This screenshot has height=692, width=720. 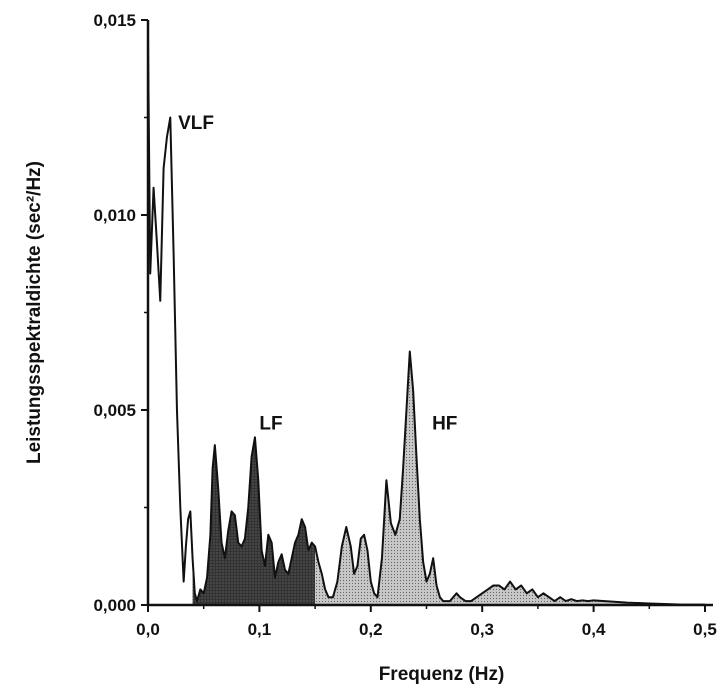 What do you see at coordinates (270, 424) in the screenshot?
I see `band-label-lf: LF` at bounding box center [270, 424].